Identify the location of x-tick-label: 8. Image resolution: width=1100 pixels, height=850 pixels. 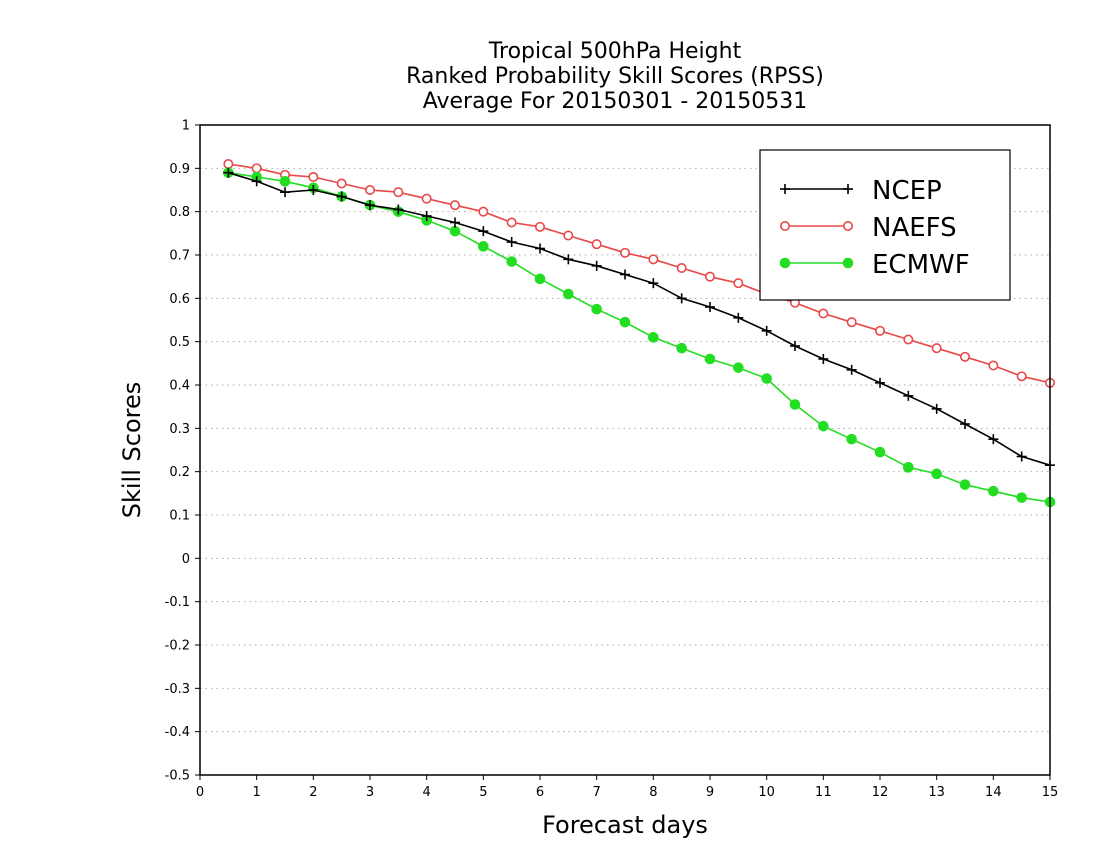
(653, 792).